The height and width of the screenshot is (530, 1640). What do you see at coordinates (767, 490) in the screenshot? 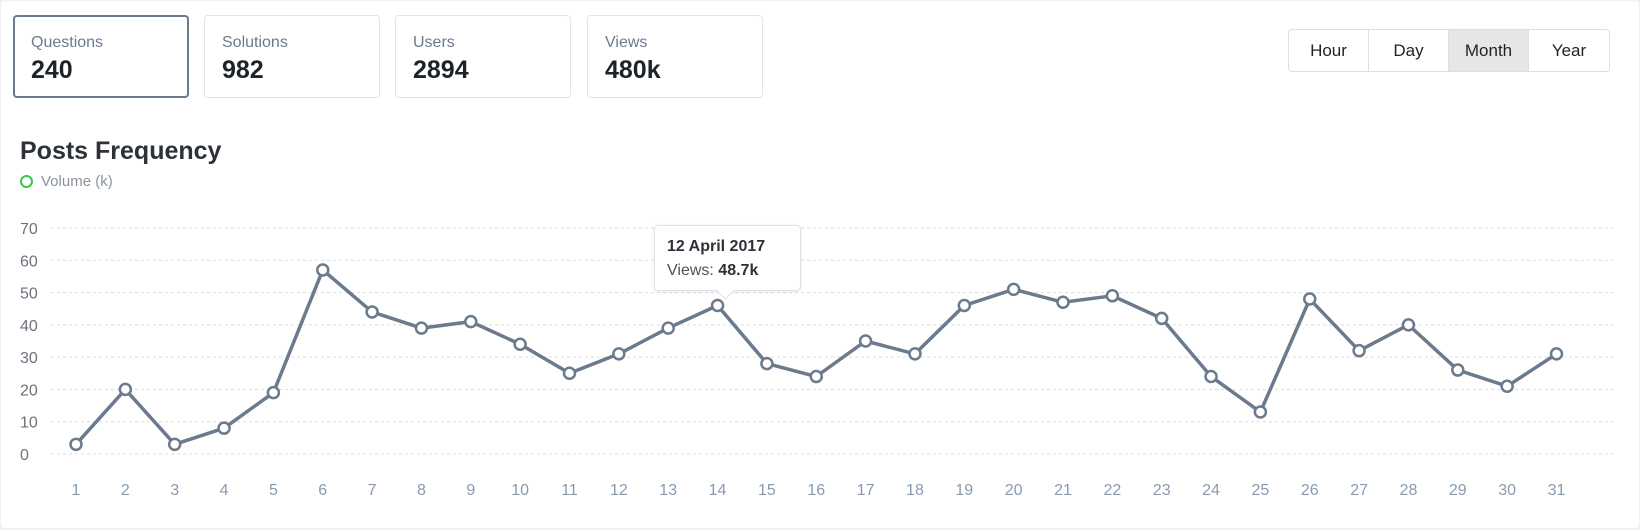
I see `x-tick-label: 15` at bounding box center [767, 490].